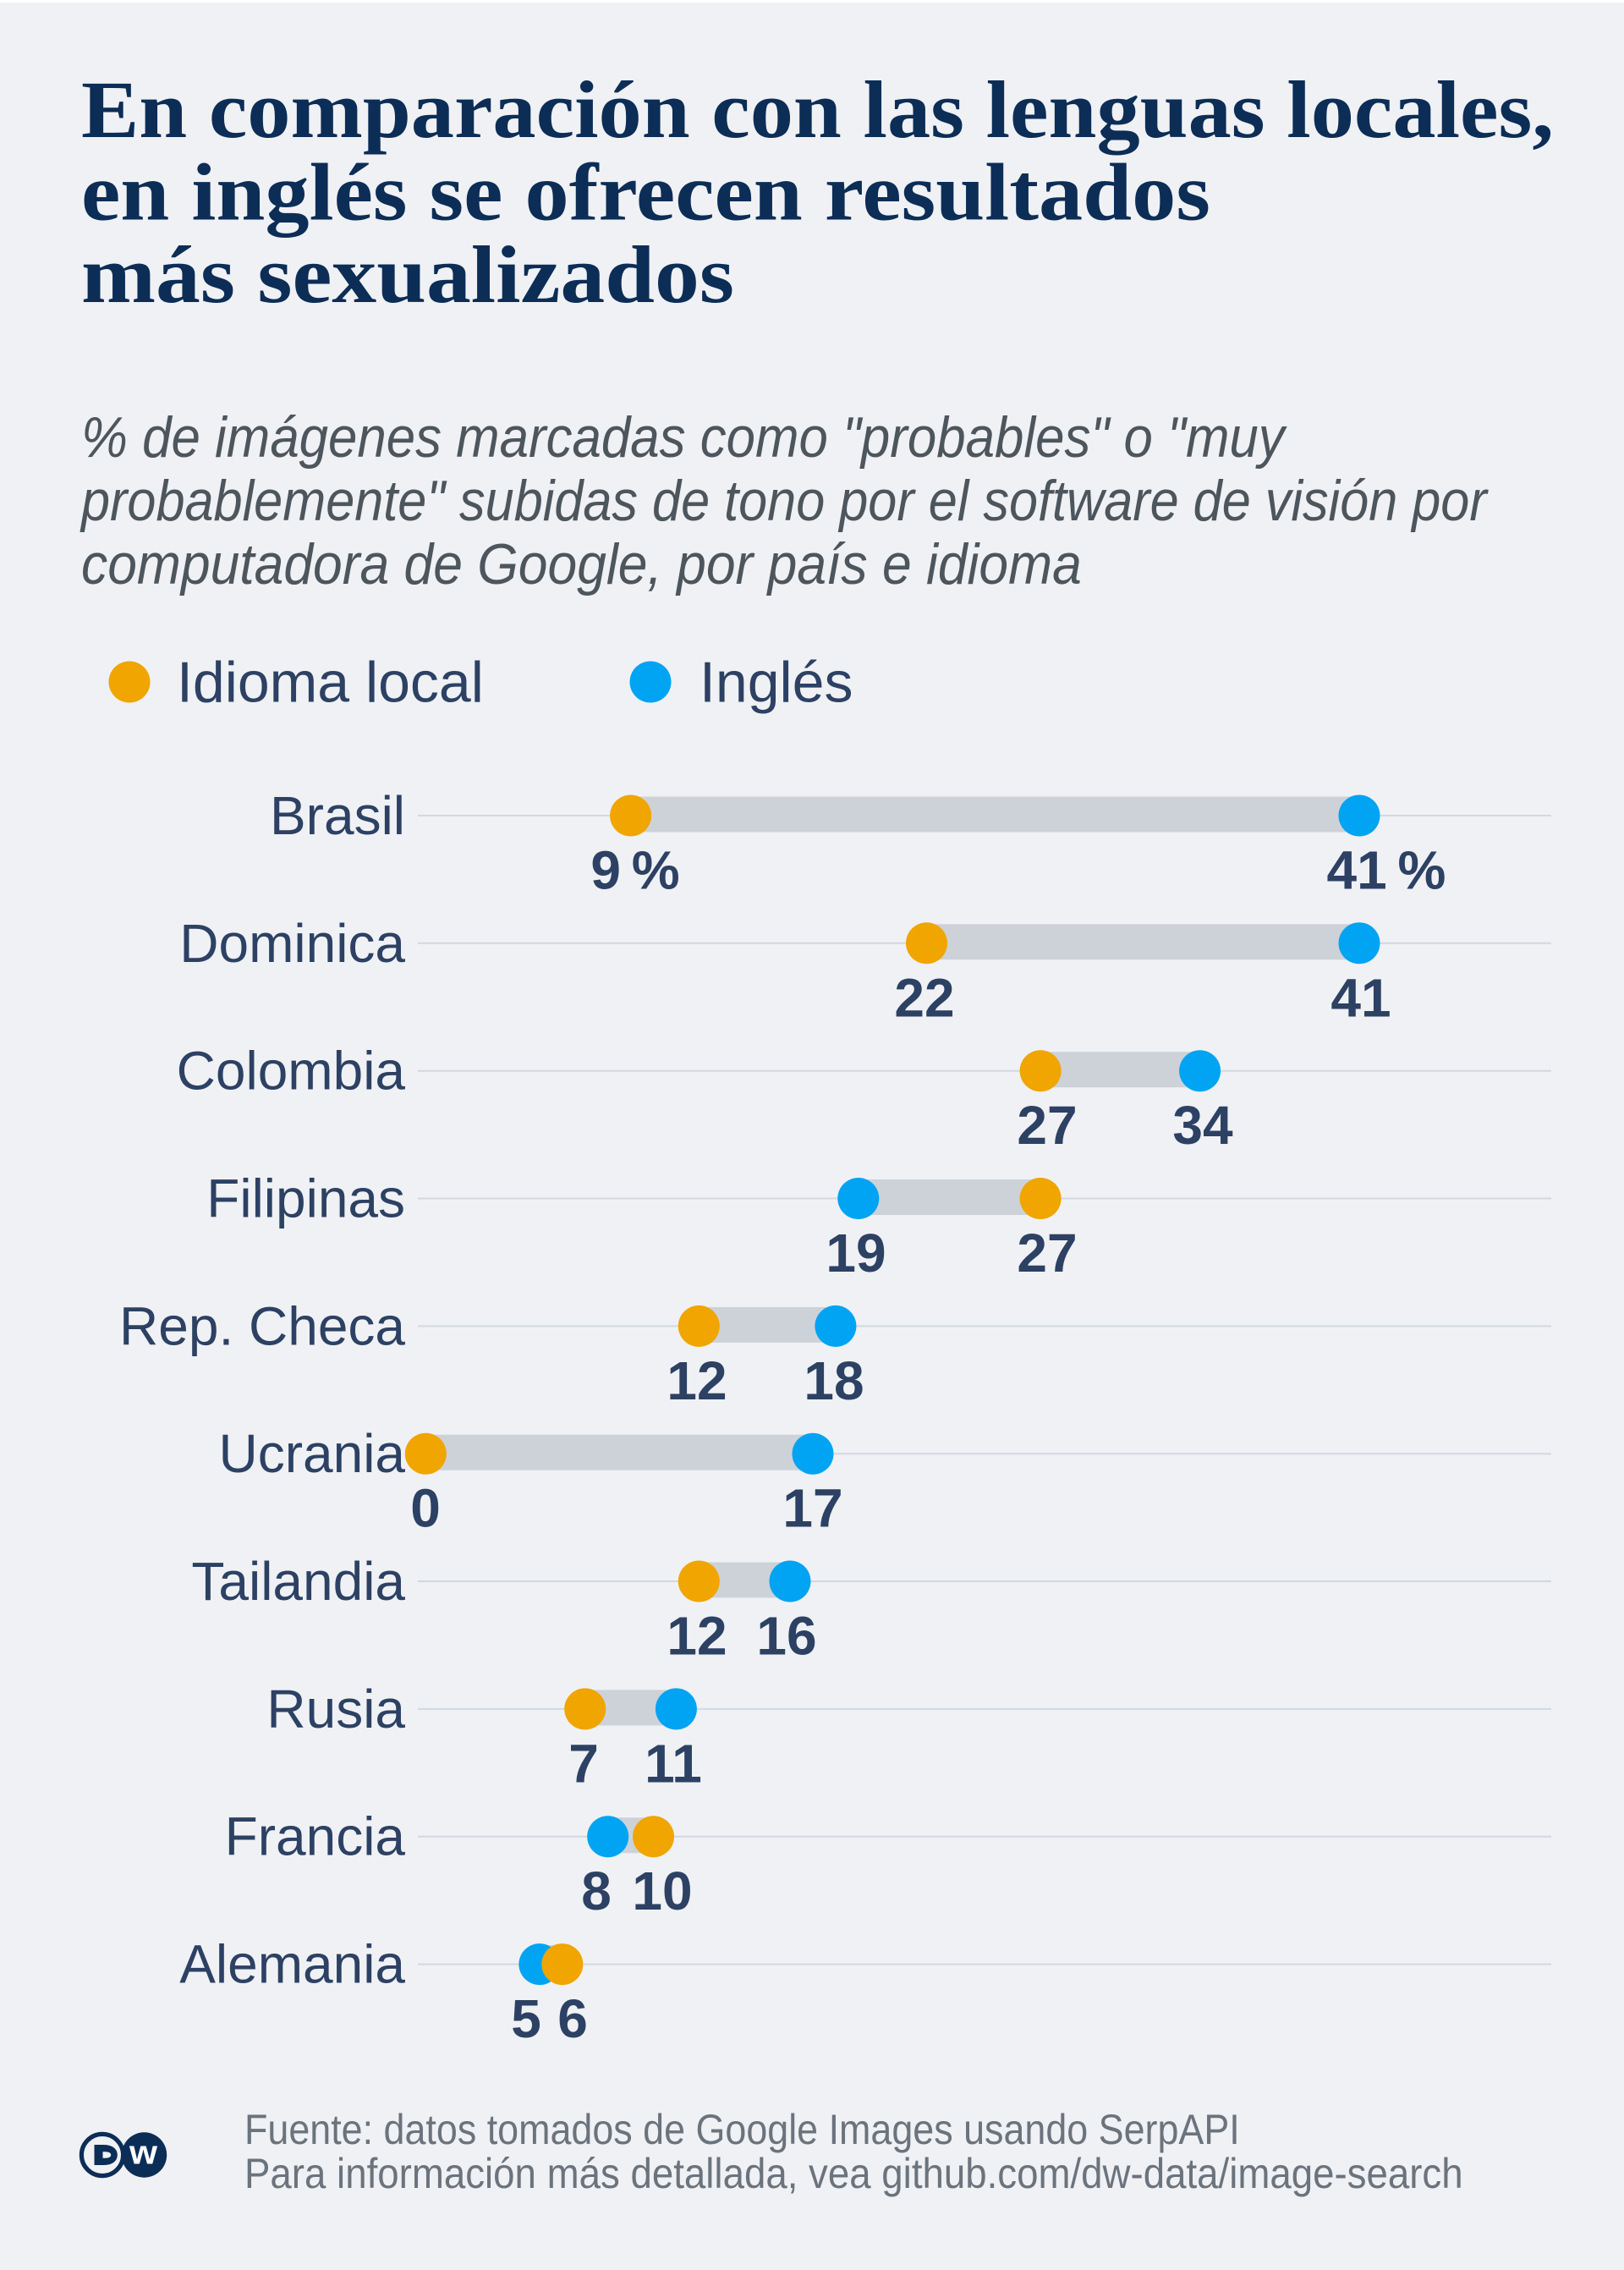 The image size is (1624, 2270). Describe the element at coordinates (776, 683) in the screenshot. I see `svg-text: Inglés` at that location.